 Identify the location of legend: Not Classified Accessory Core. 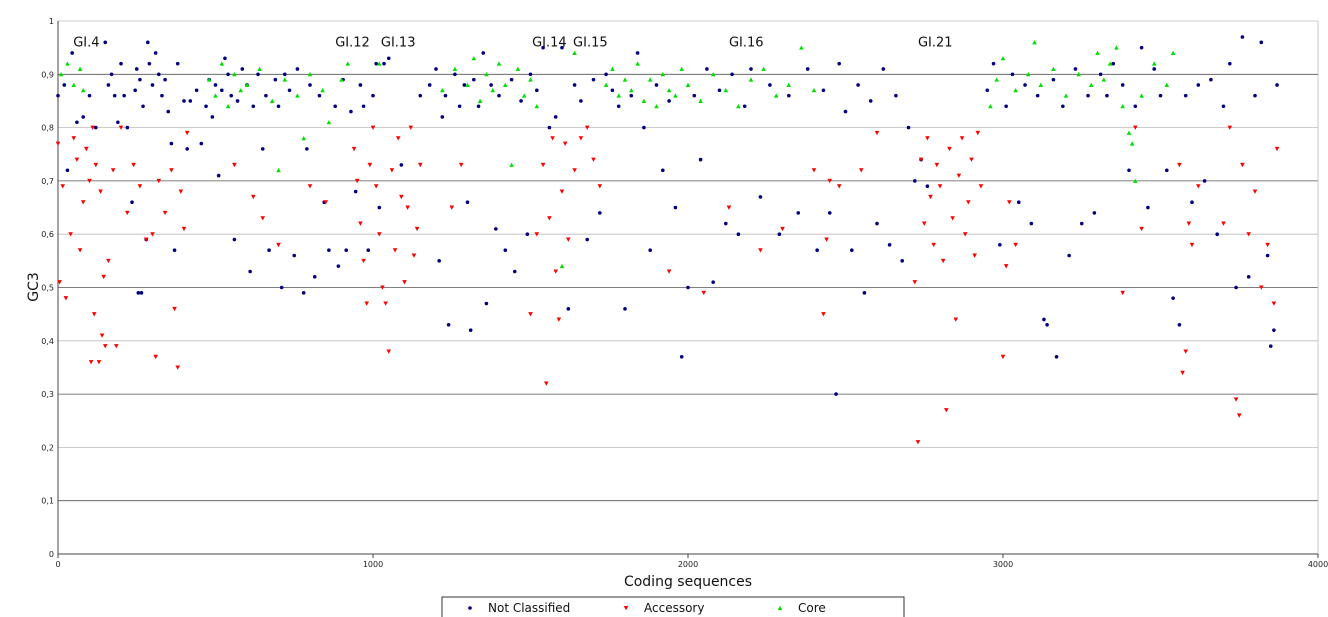
(673, 606).